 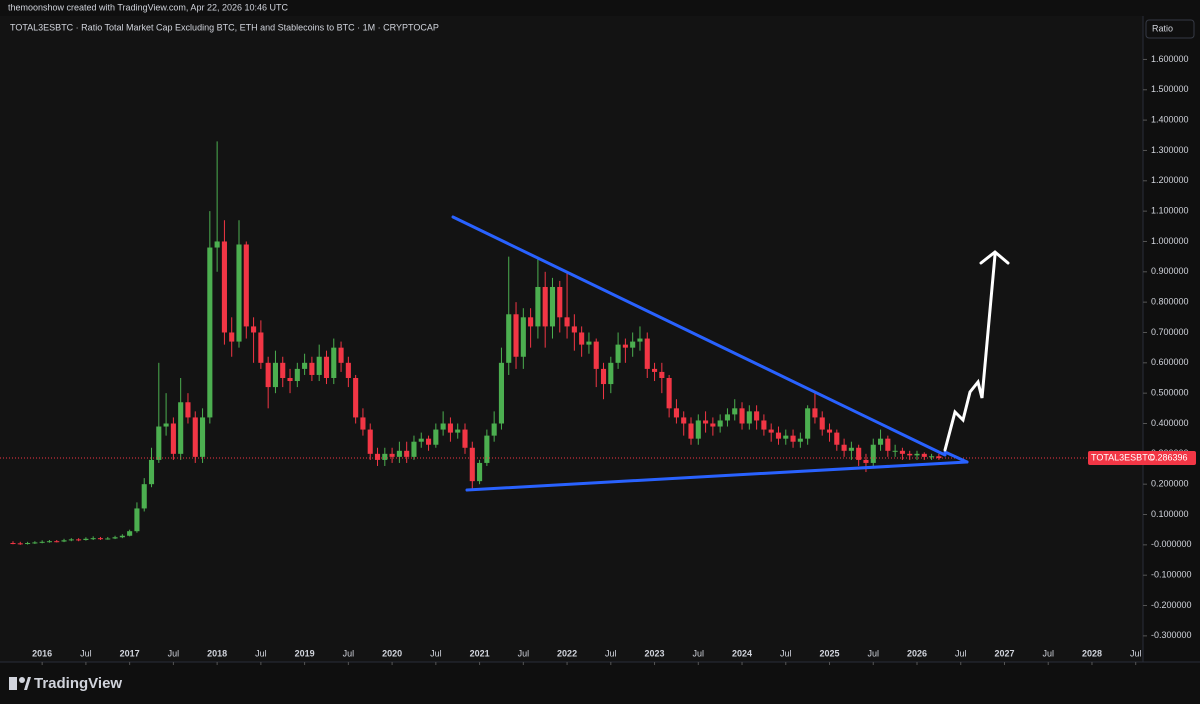 What do you see at coordinates (655, 653) in the screenshot?
I see `x-tick-label: 2023` at bounding box center [655, 653].